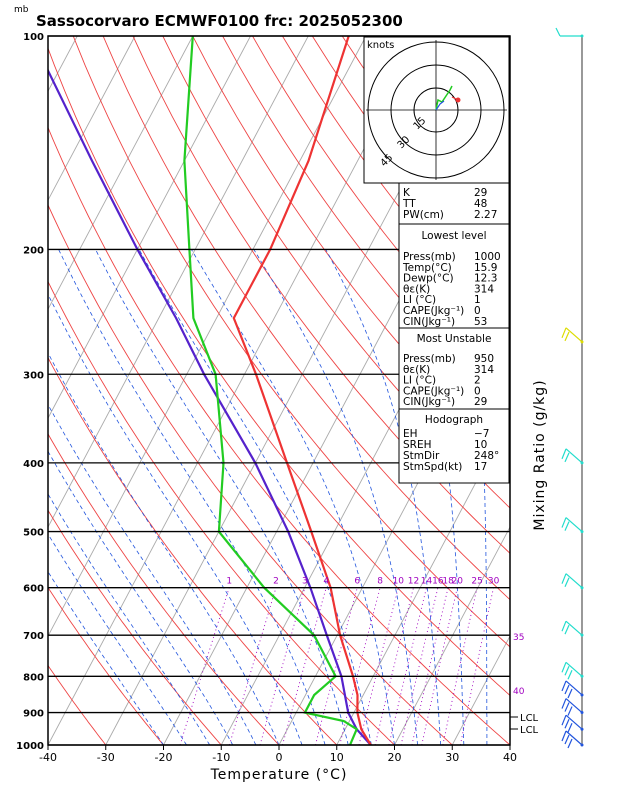 Image resolution: width=618 pixels, height=800 pixels. I want to click on index-value: 248°, so click(486, 456).